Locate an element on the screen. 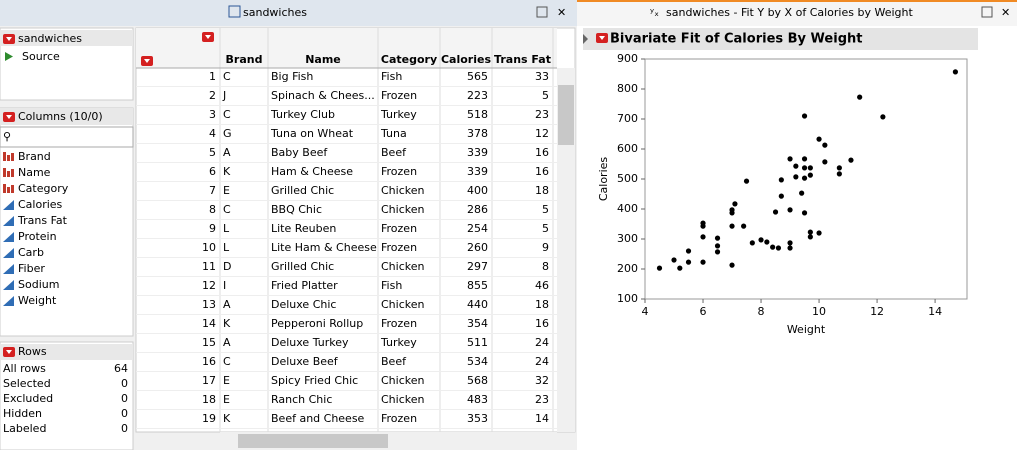 The width and height of the screenshot is (1017, 454). cell: 260 is located at coordinates (477, 247).